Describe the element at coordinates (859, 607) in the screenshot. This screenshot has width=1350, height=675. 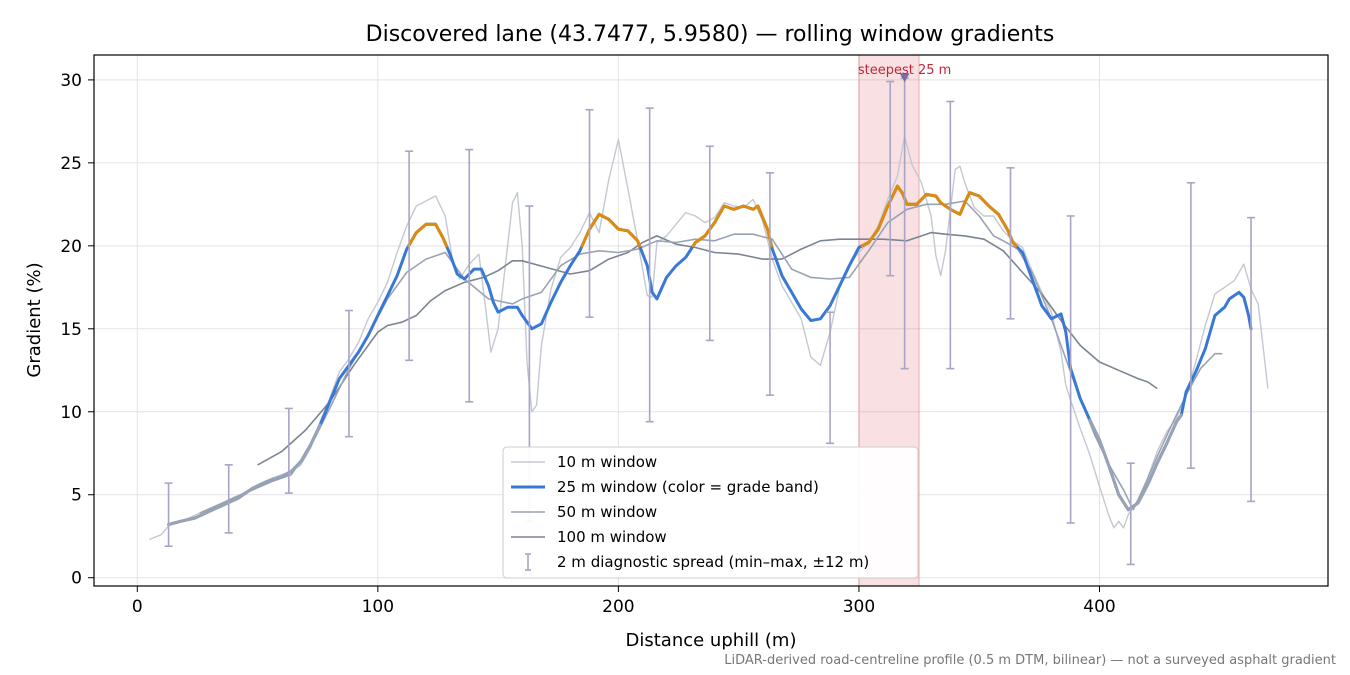
I see `x-tick-label: 300` at that location.